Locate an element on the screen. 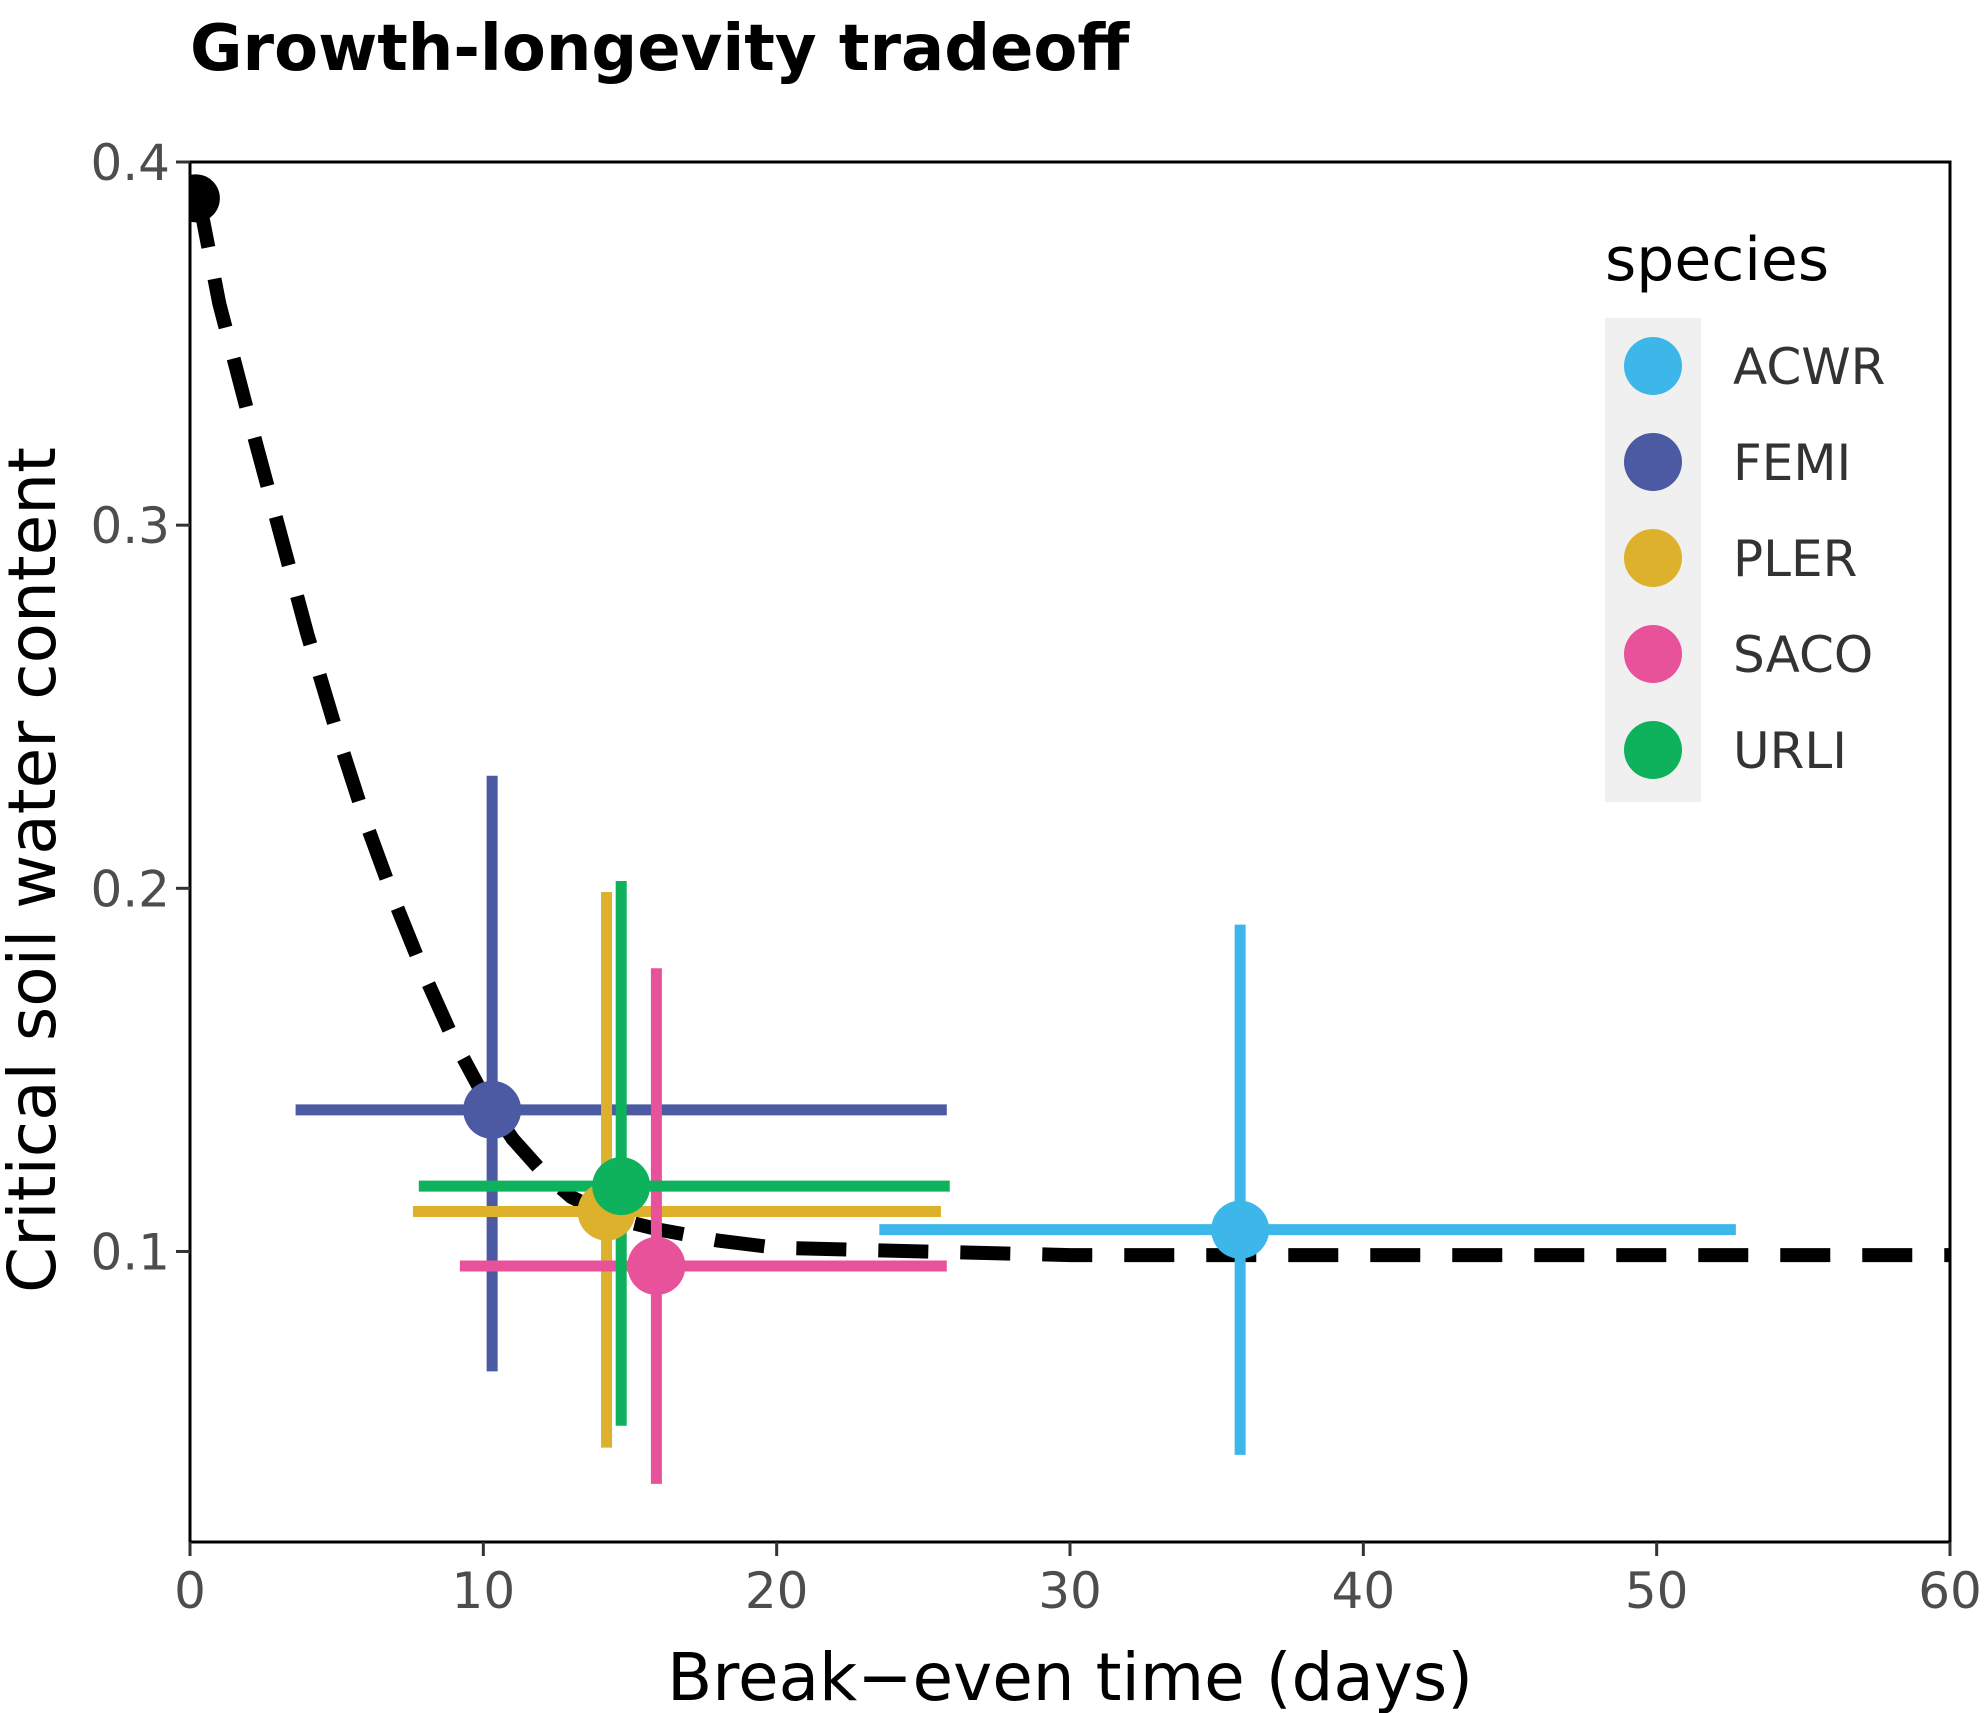 This screenshot has width=1984, height=1713. y-axis: 0.1 0.2 0.3 0.4 is located at coordinates (140, 707).